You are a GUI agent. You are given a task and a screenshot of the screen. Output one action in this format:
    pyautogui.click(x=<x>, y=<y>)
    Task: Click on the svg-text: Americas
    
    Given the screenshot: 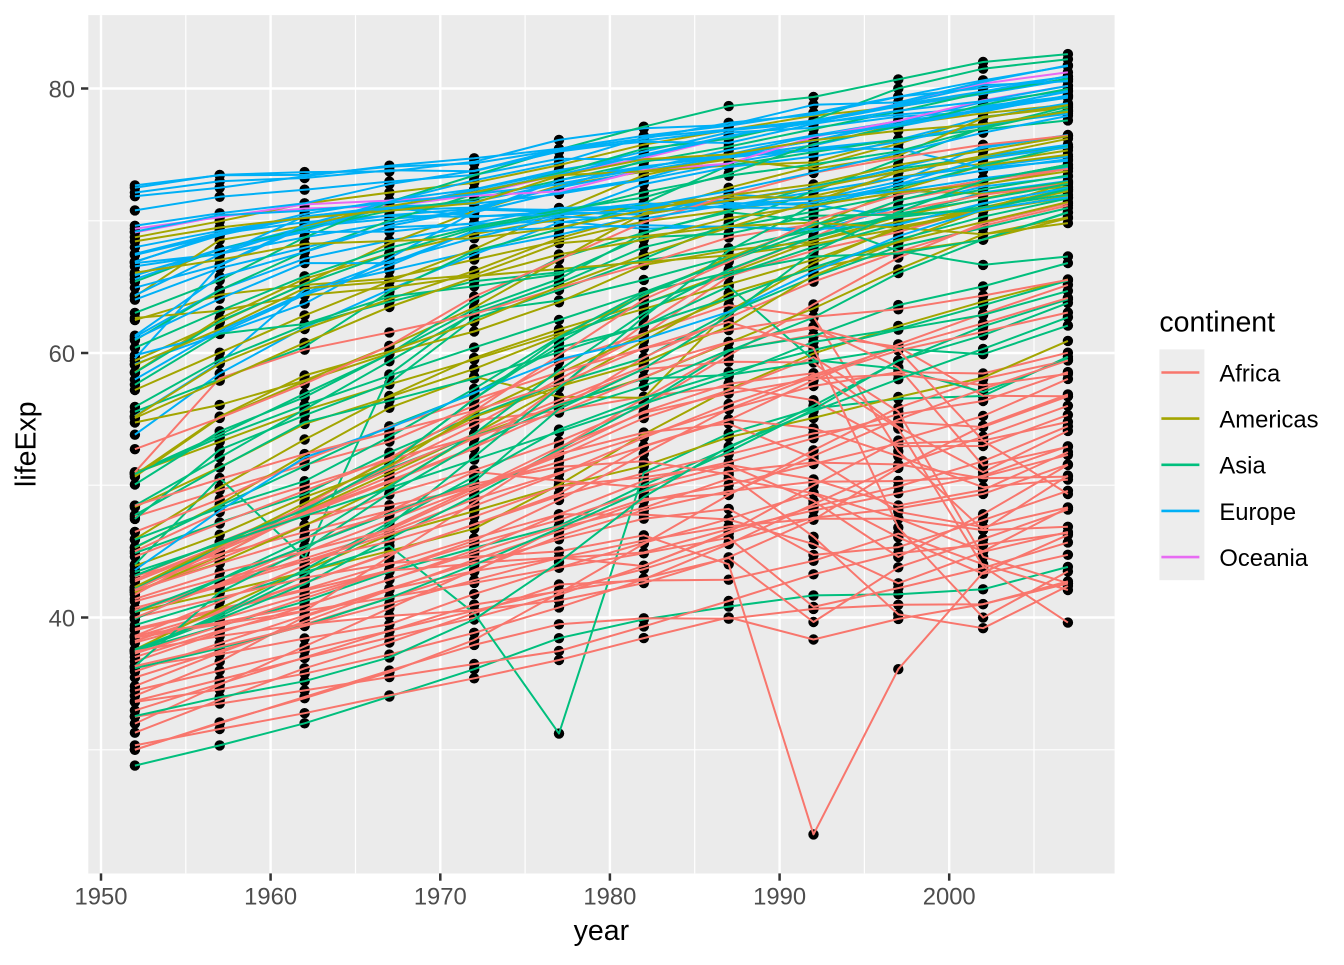 What is the action you would take?
    pyautogui.click(x=1268, y=420)
    